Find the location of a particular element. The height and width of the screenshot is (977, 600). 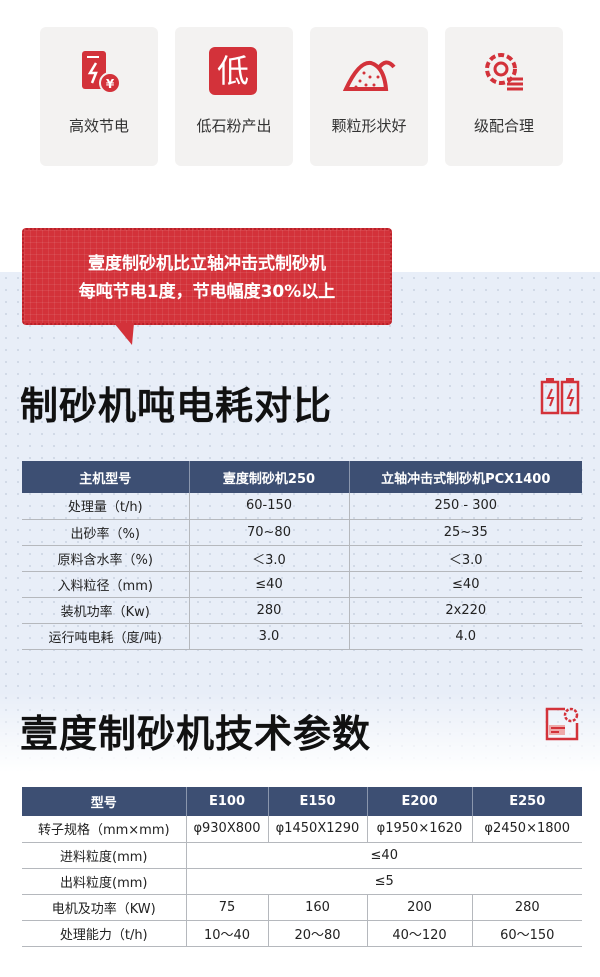

section-title-tech-params: 壹度制砂机技术参数 is located at coordinates (196, 734).